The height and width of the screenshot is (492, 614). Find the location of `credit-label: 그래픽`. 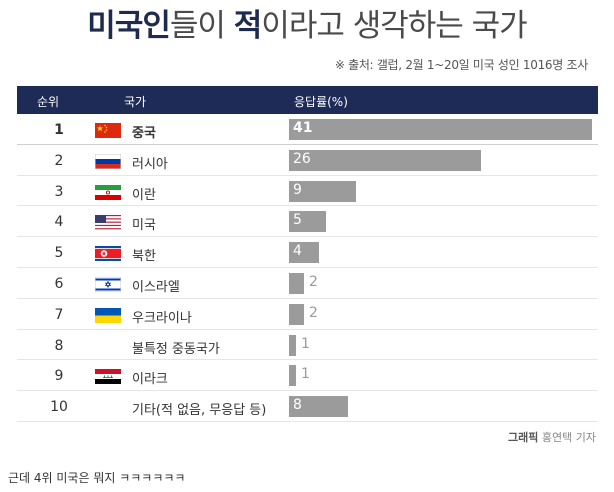

credit-label: 그래픽 is located at coordinates (523, 437).